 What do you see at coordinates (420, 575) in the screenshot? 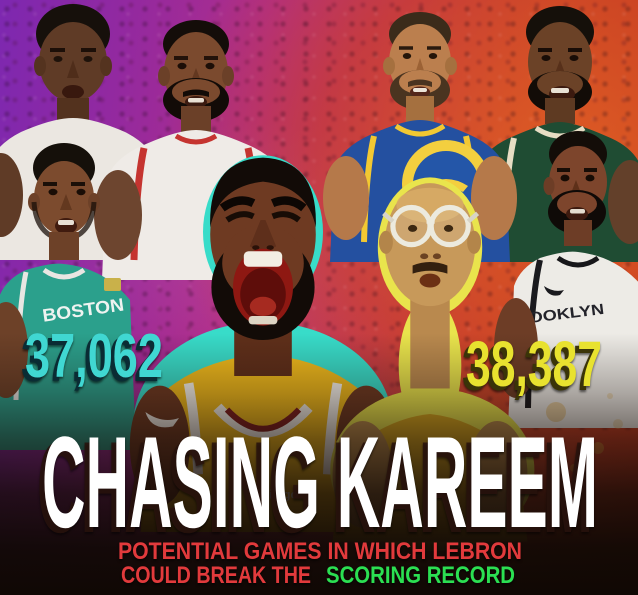
I see `subtitle-line2-green: SCORING RECORD` at bounding box center [420, 575].